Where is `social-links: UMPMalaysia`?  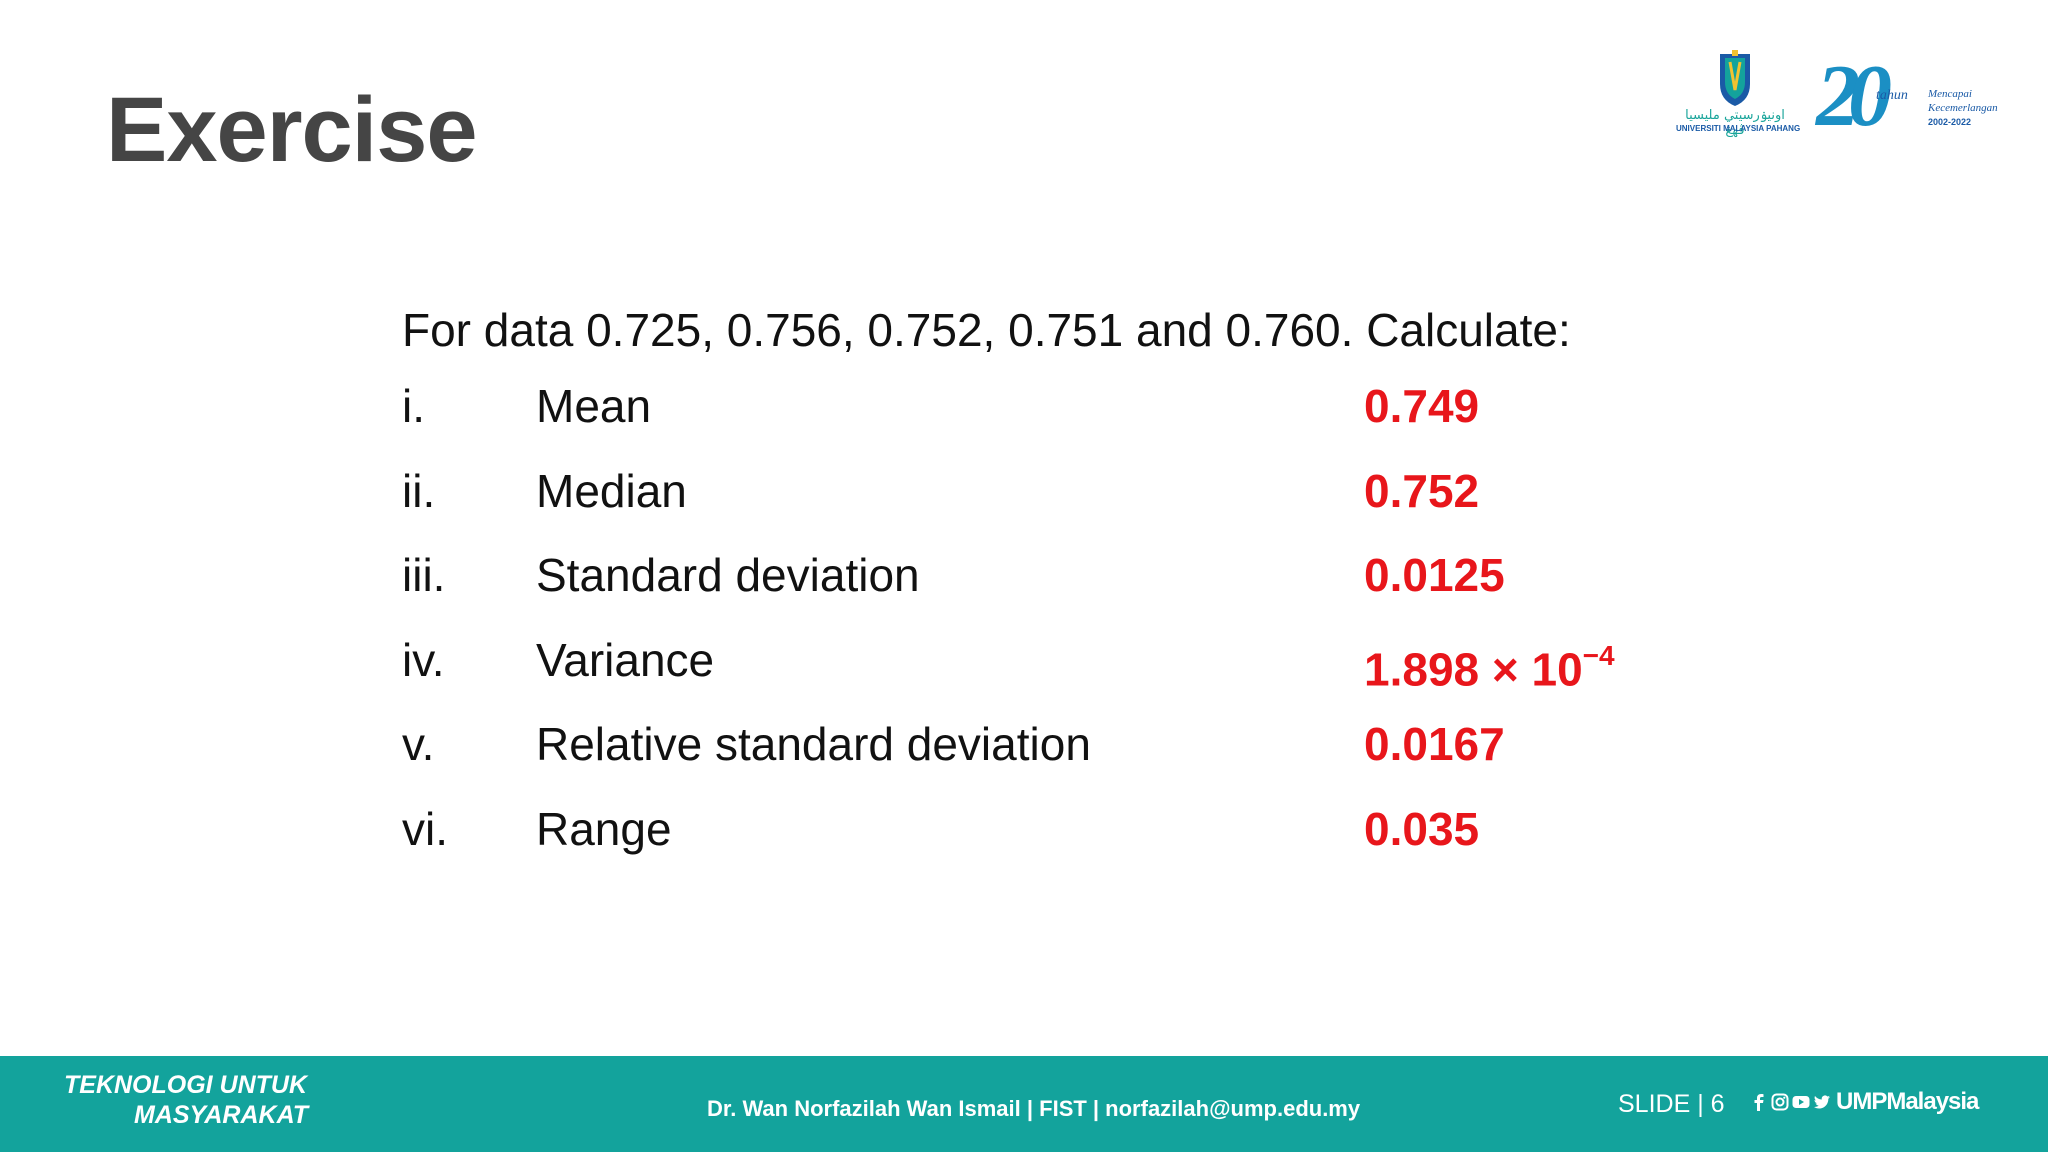
social-links: UMPMalaysia is located at coordinates (1864, 1103).